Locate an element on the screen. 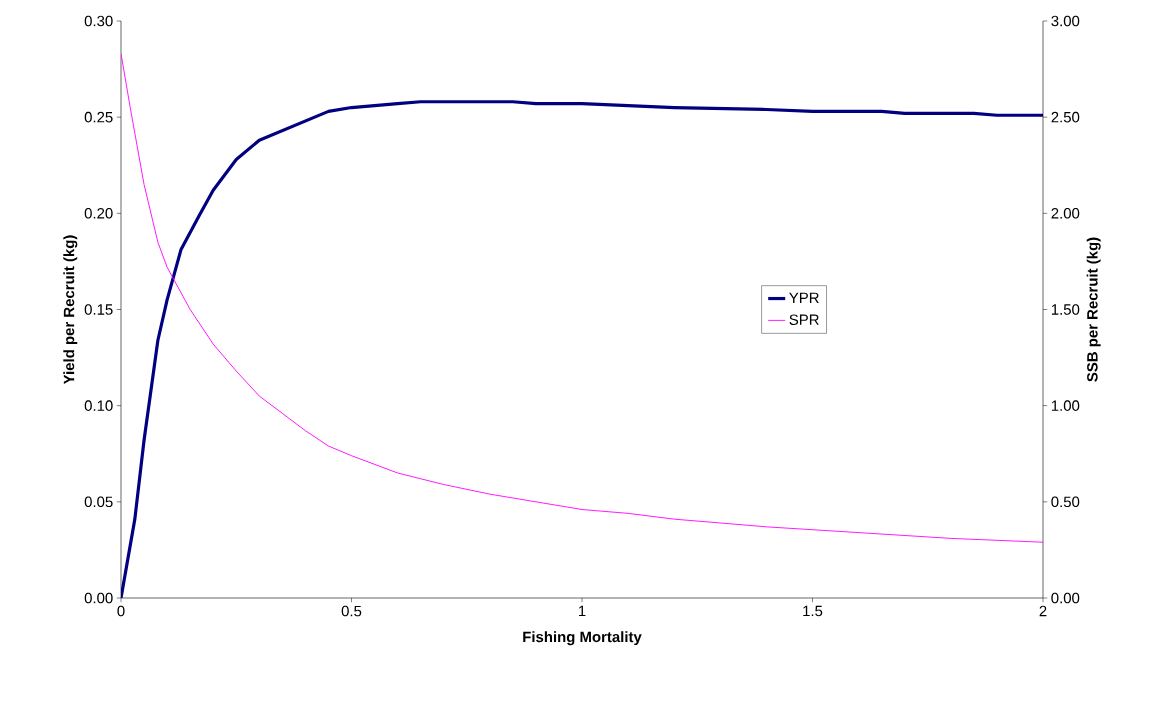  x-tick-label: 2 is located at coordinates (1043, 611).